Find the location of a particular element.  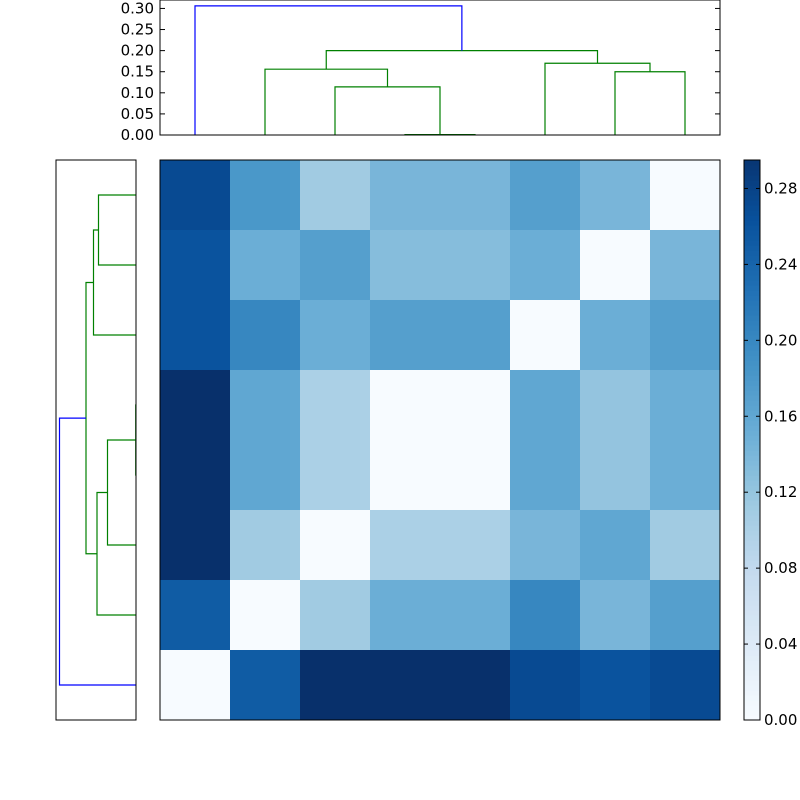

colorbar-tick-label: 0.16 is located at coordinates (780, 416).